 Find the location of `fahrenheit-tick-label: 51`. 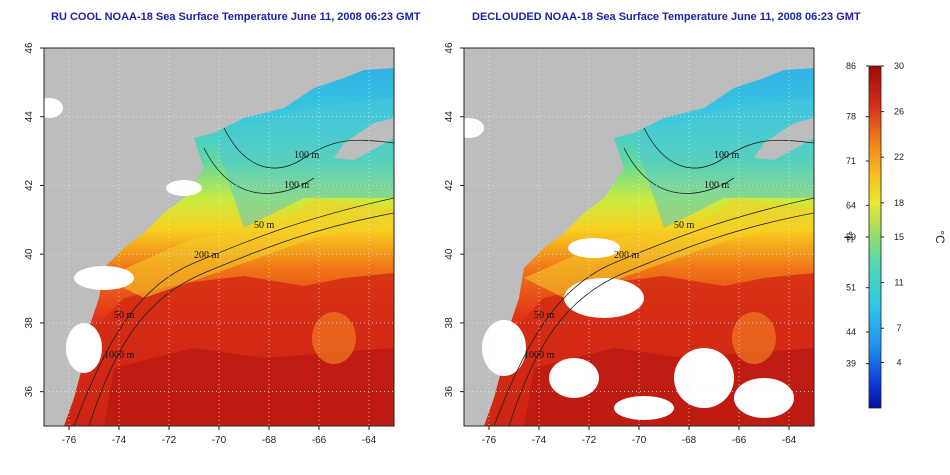

fahrenheit-tick-label: 51 is located at coordinates (851, 288).